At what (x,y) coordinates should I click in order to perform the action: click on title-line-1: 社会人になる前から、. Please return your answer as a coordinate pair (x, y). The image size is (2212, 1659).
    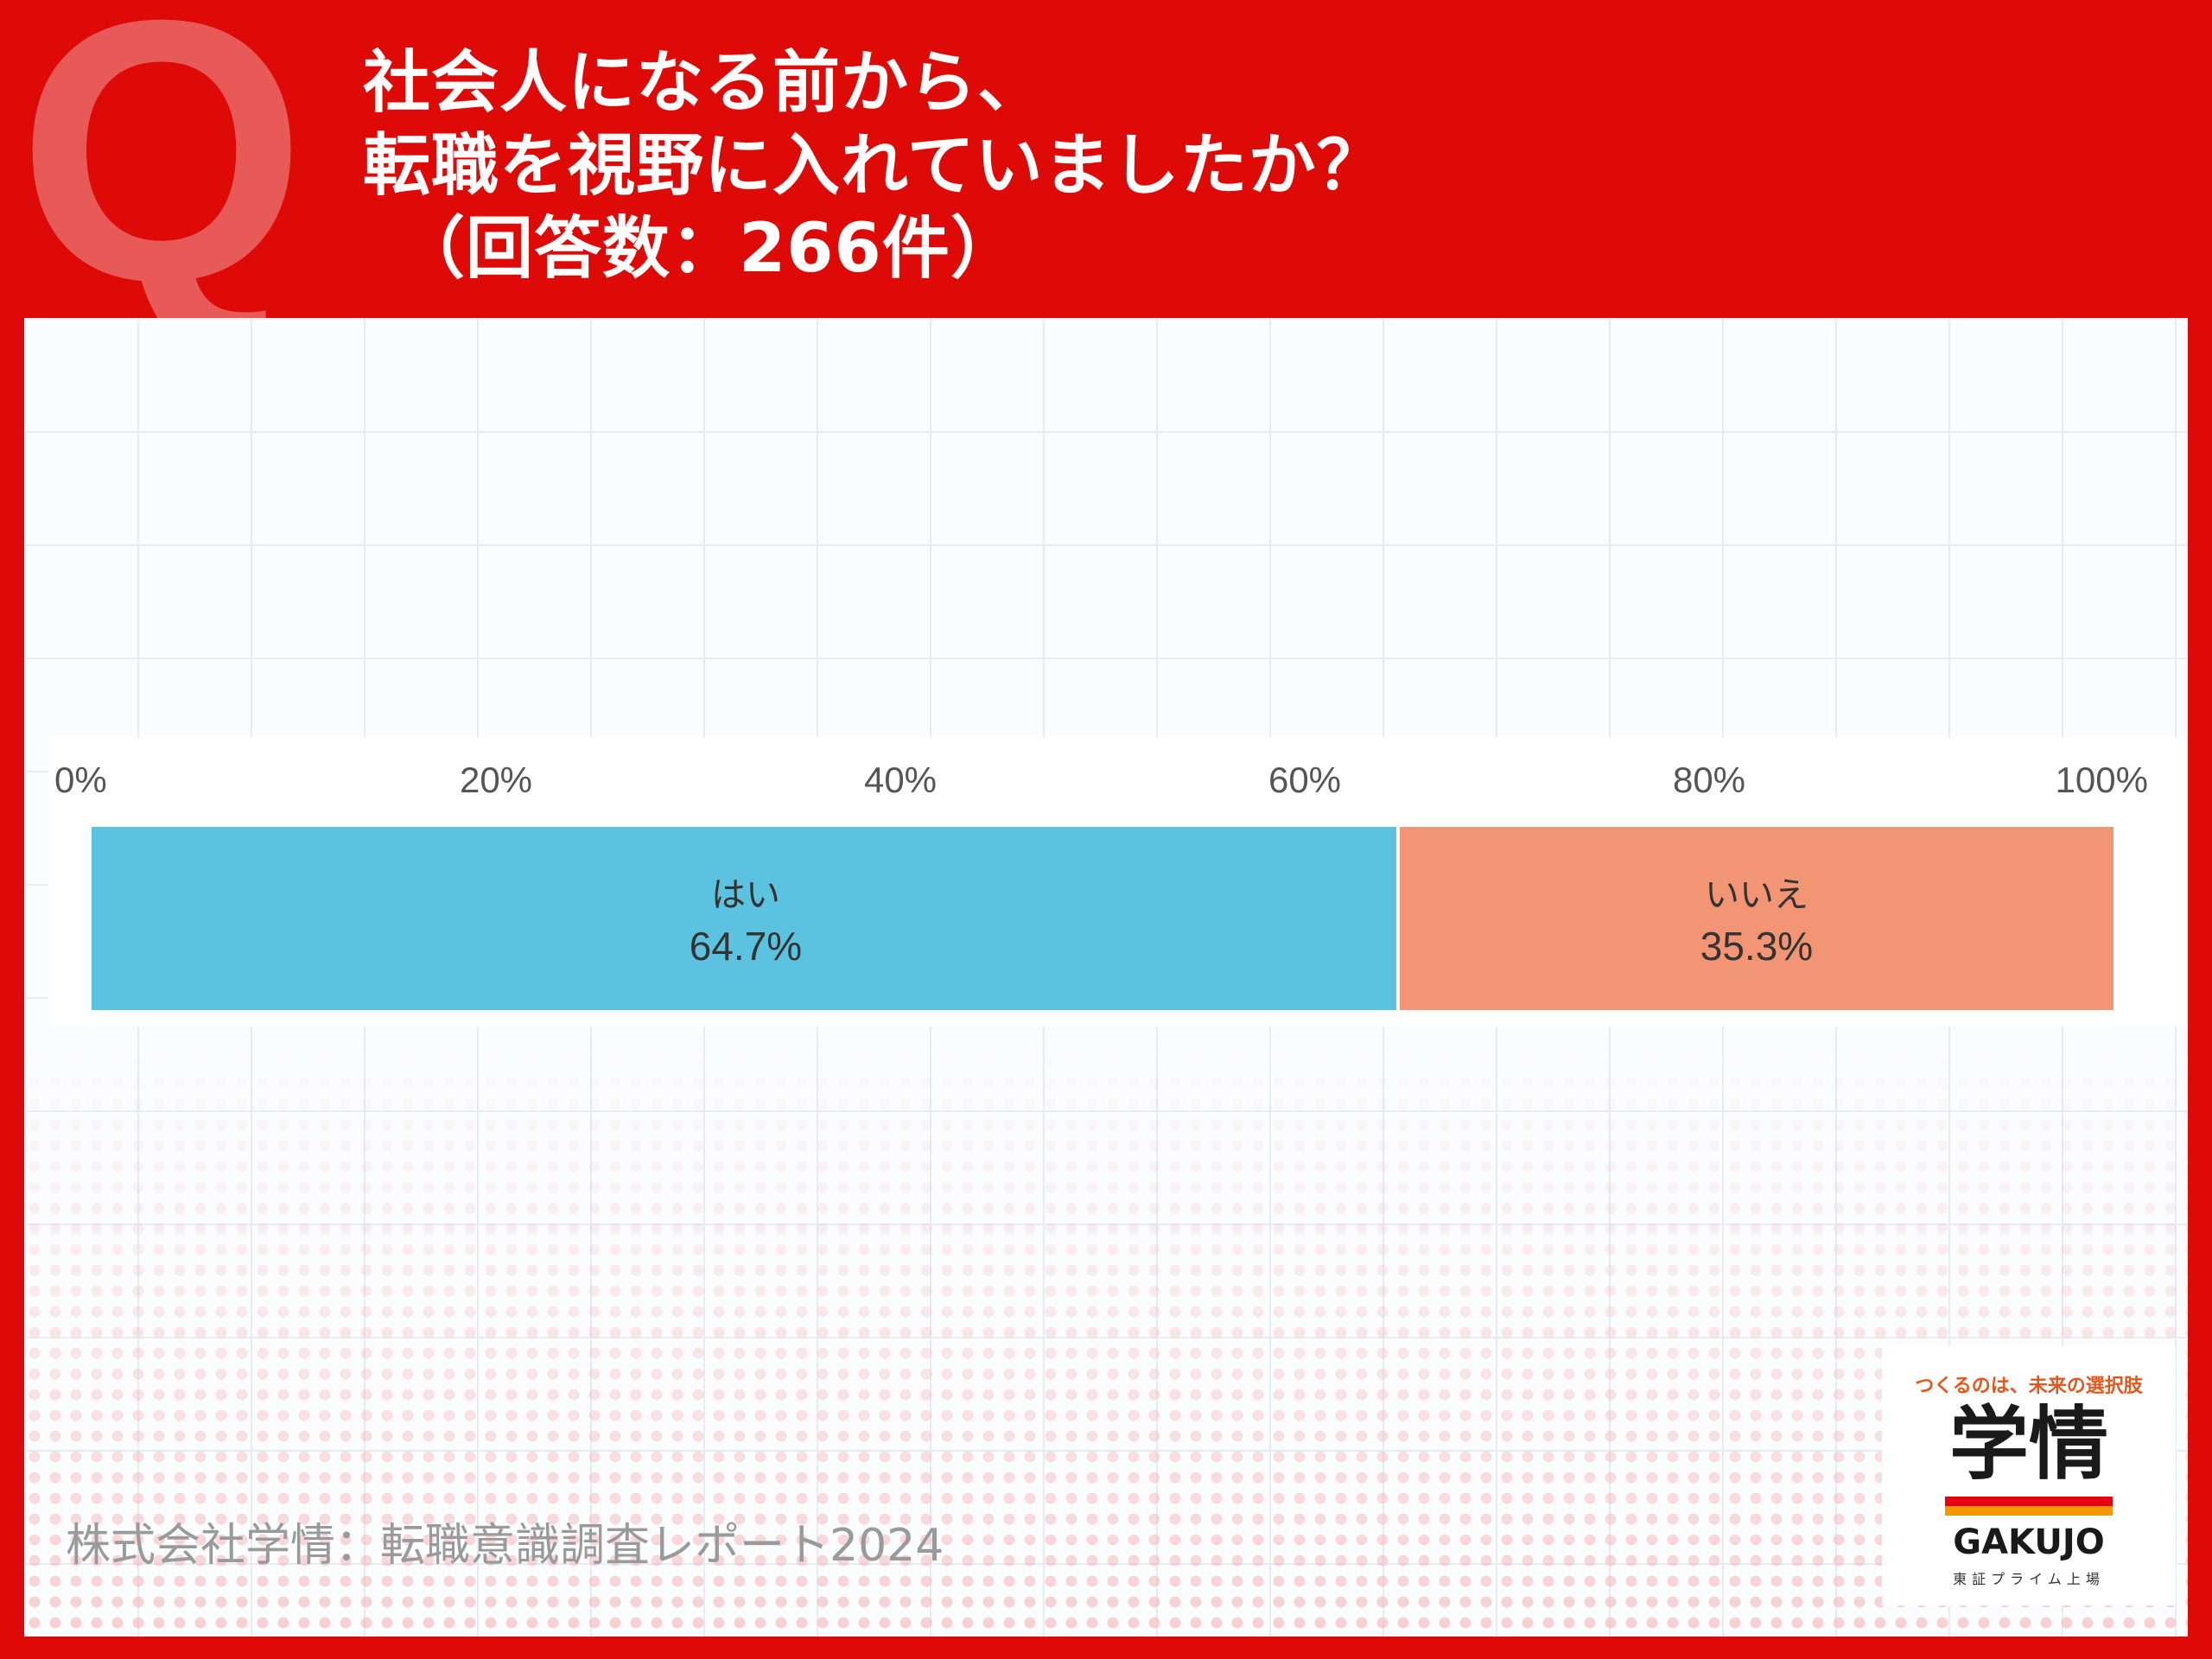
    Looking at the image, I should click on (704, 83).